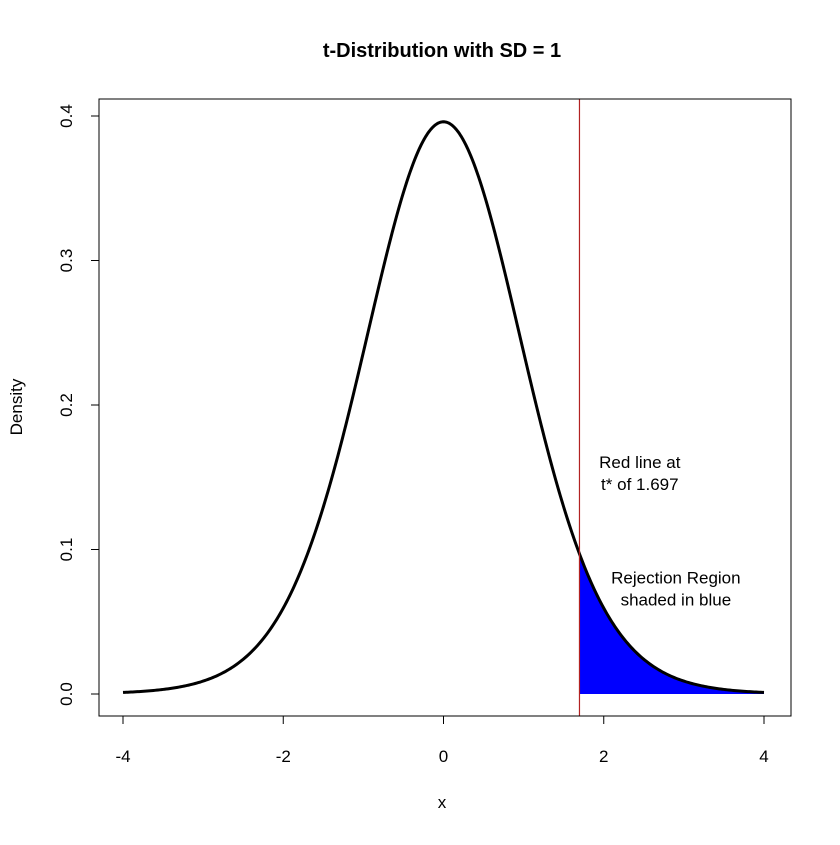  What do you see at coordinates (66, 405) in the screenshot?
I see `y-tick-label: 0.2` at bounding box center [66, 405].